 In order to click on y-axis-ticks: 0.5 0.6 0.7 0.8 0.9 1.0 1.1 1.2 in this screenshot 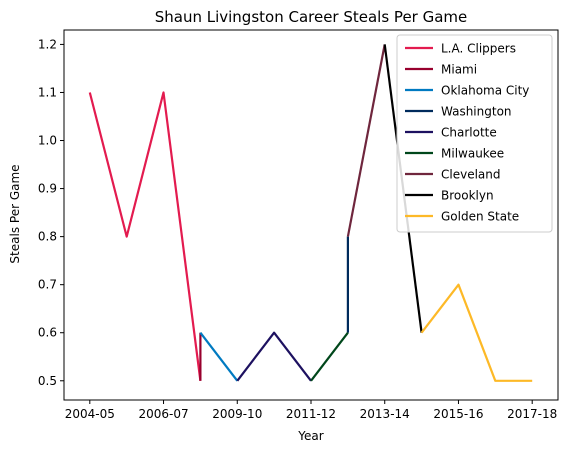, I will do `click(51, 212)`.